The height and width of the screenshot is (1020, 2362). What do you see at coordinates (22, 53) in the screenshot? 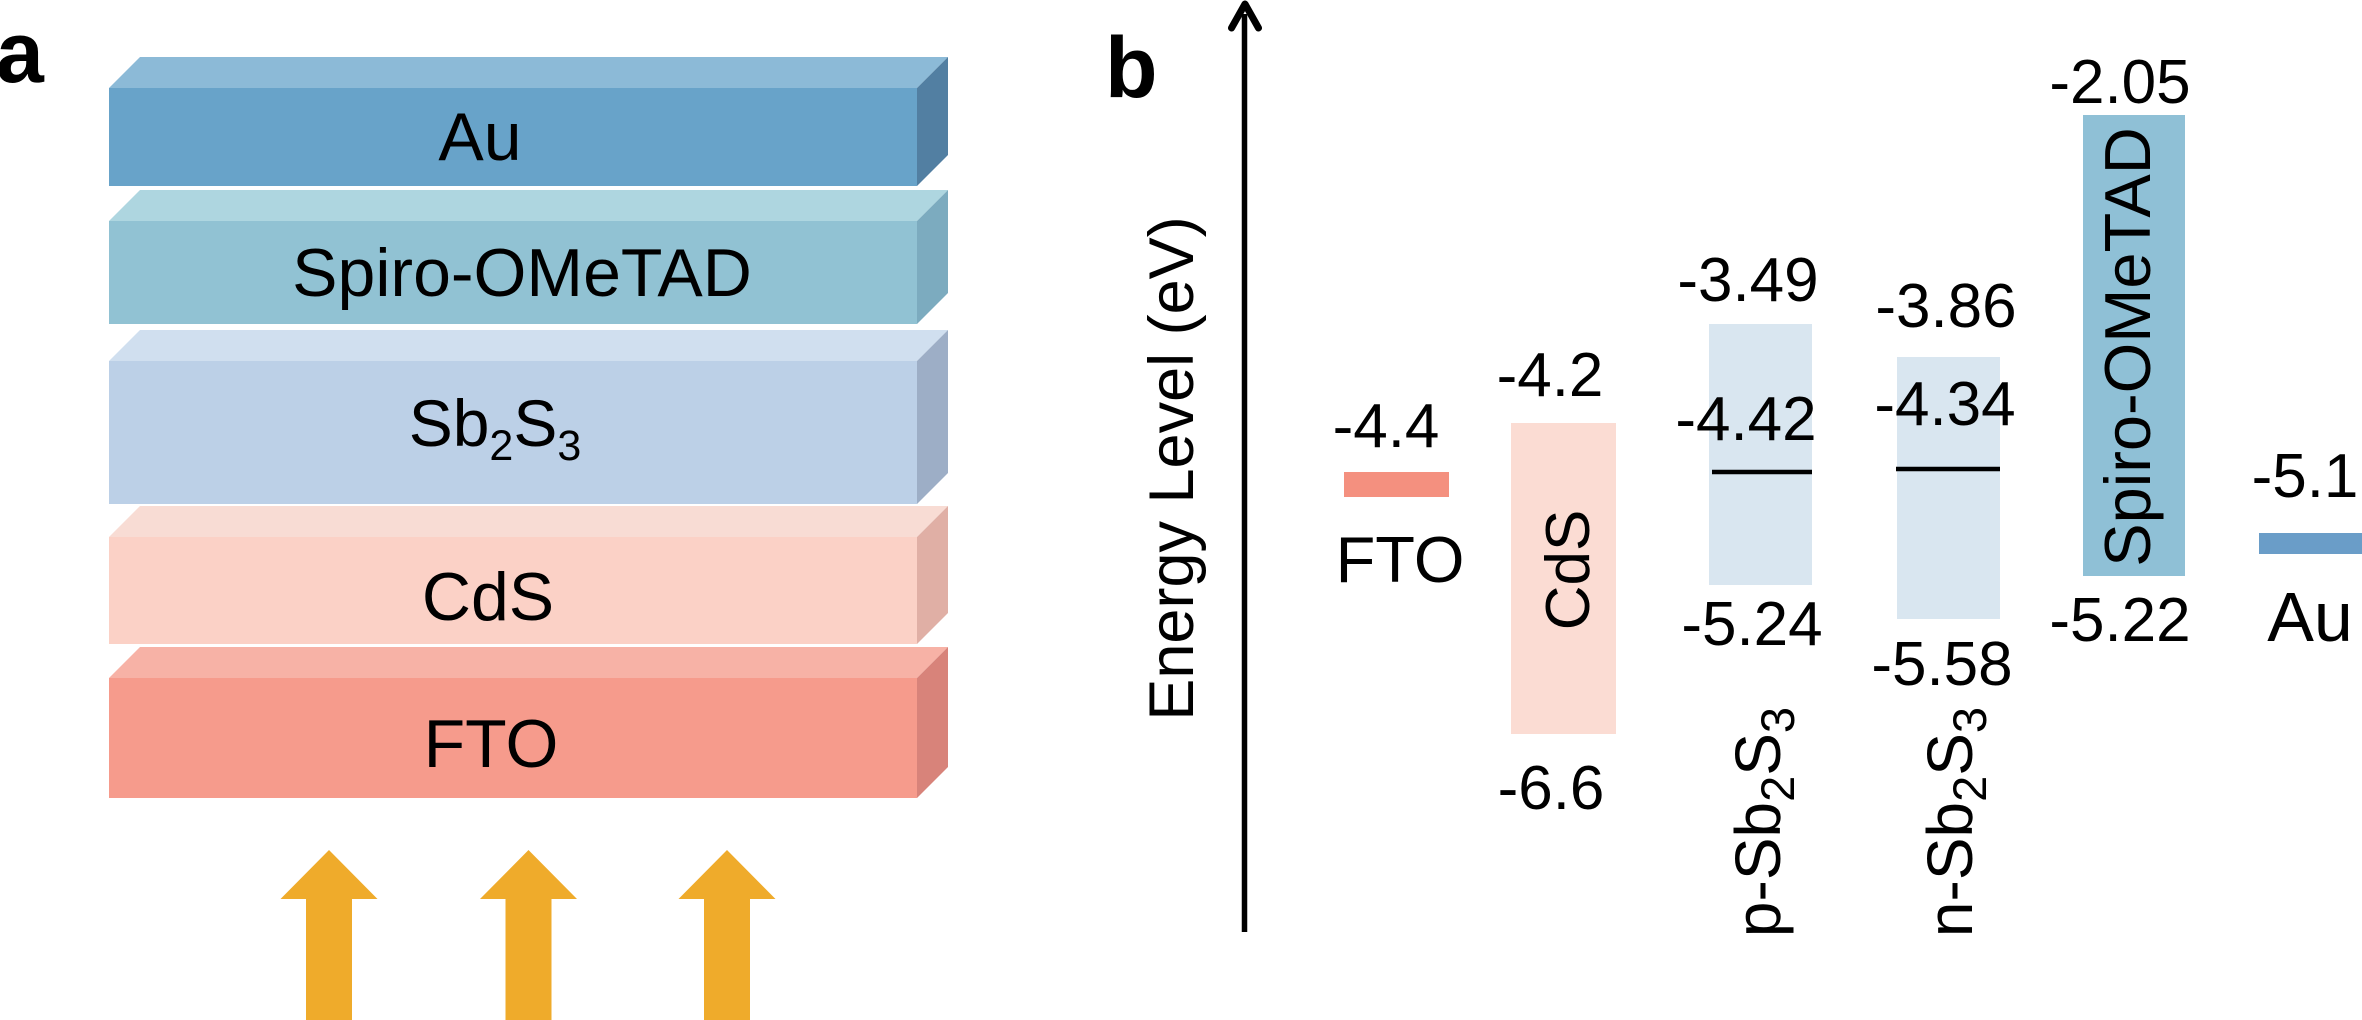
I see `svg-text: a` at bounding box center [22, 53].